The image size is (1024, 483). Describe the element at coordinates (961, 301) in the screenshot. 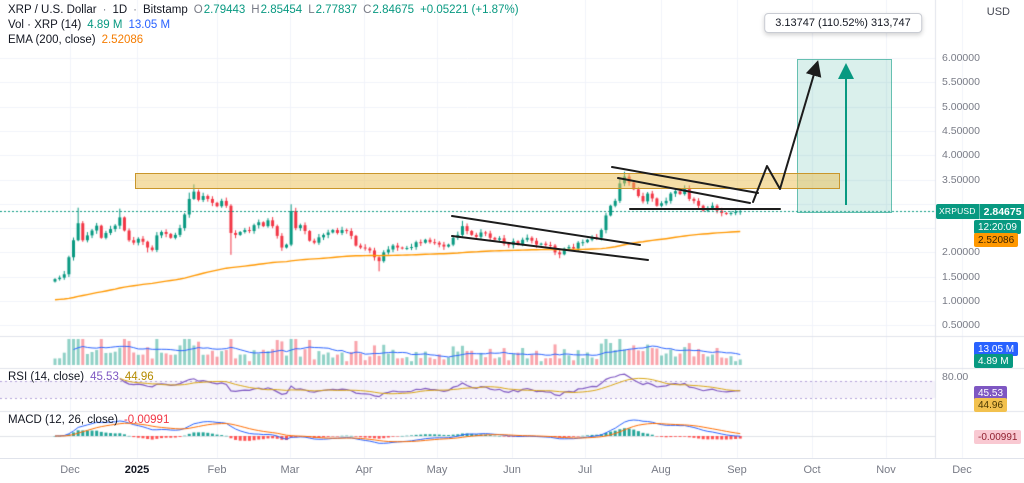

I see `price-axis-label: 1.00000` at that location.